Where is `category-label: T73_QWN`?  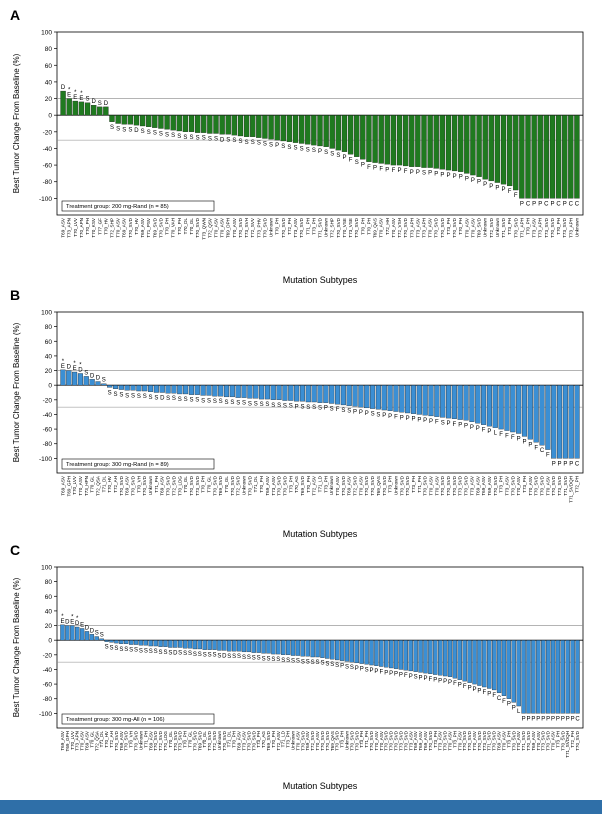 category-label: T73_QWN is located at coordinates (203, 229).